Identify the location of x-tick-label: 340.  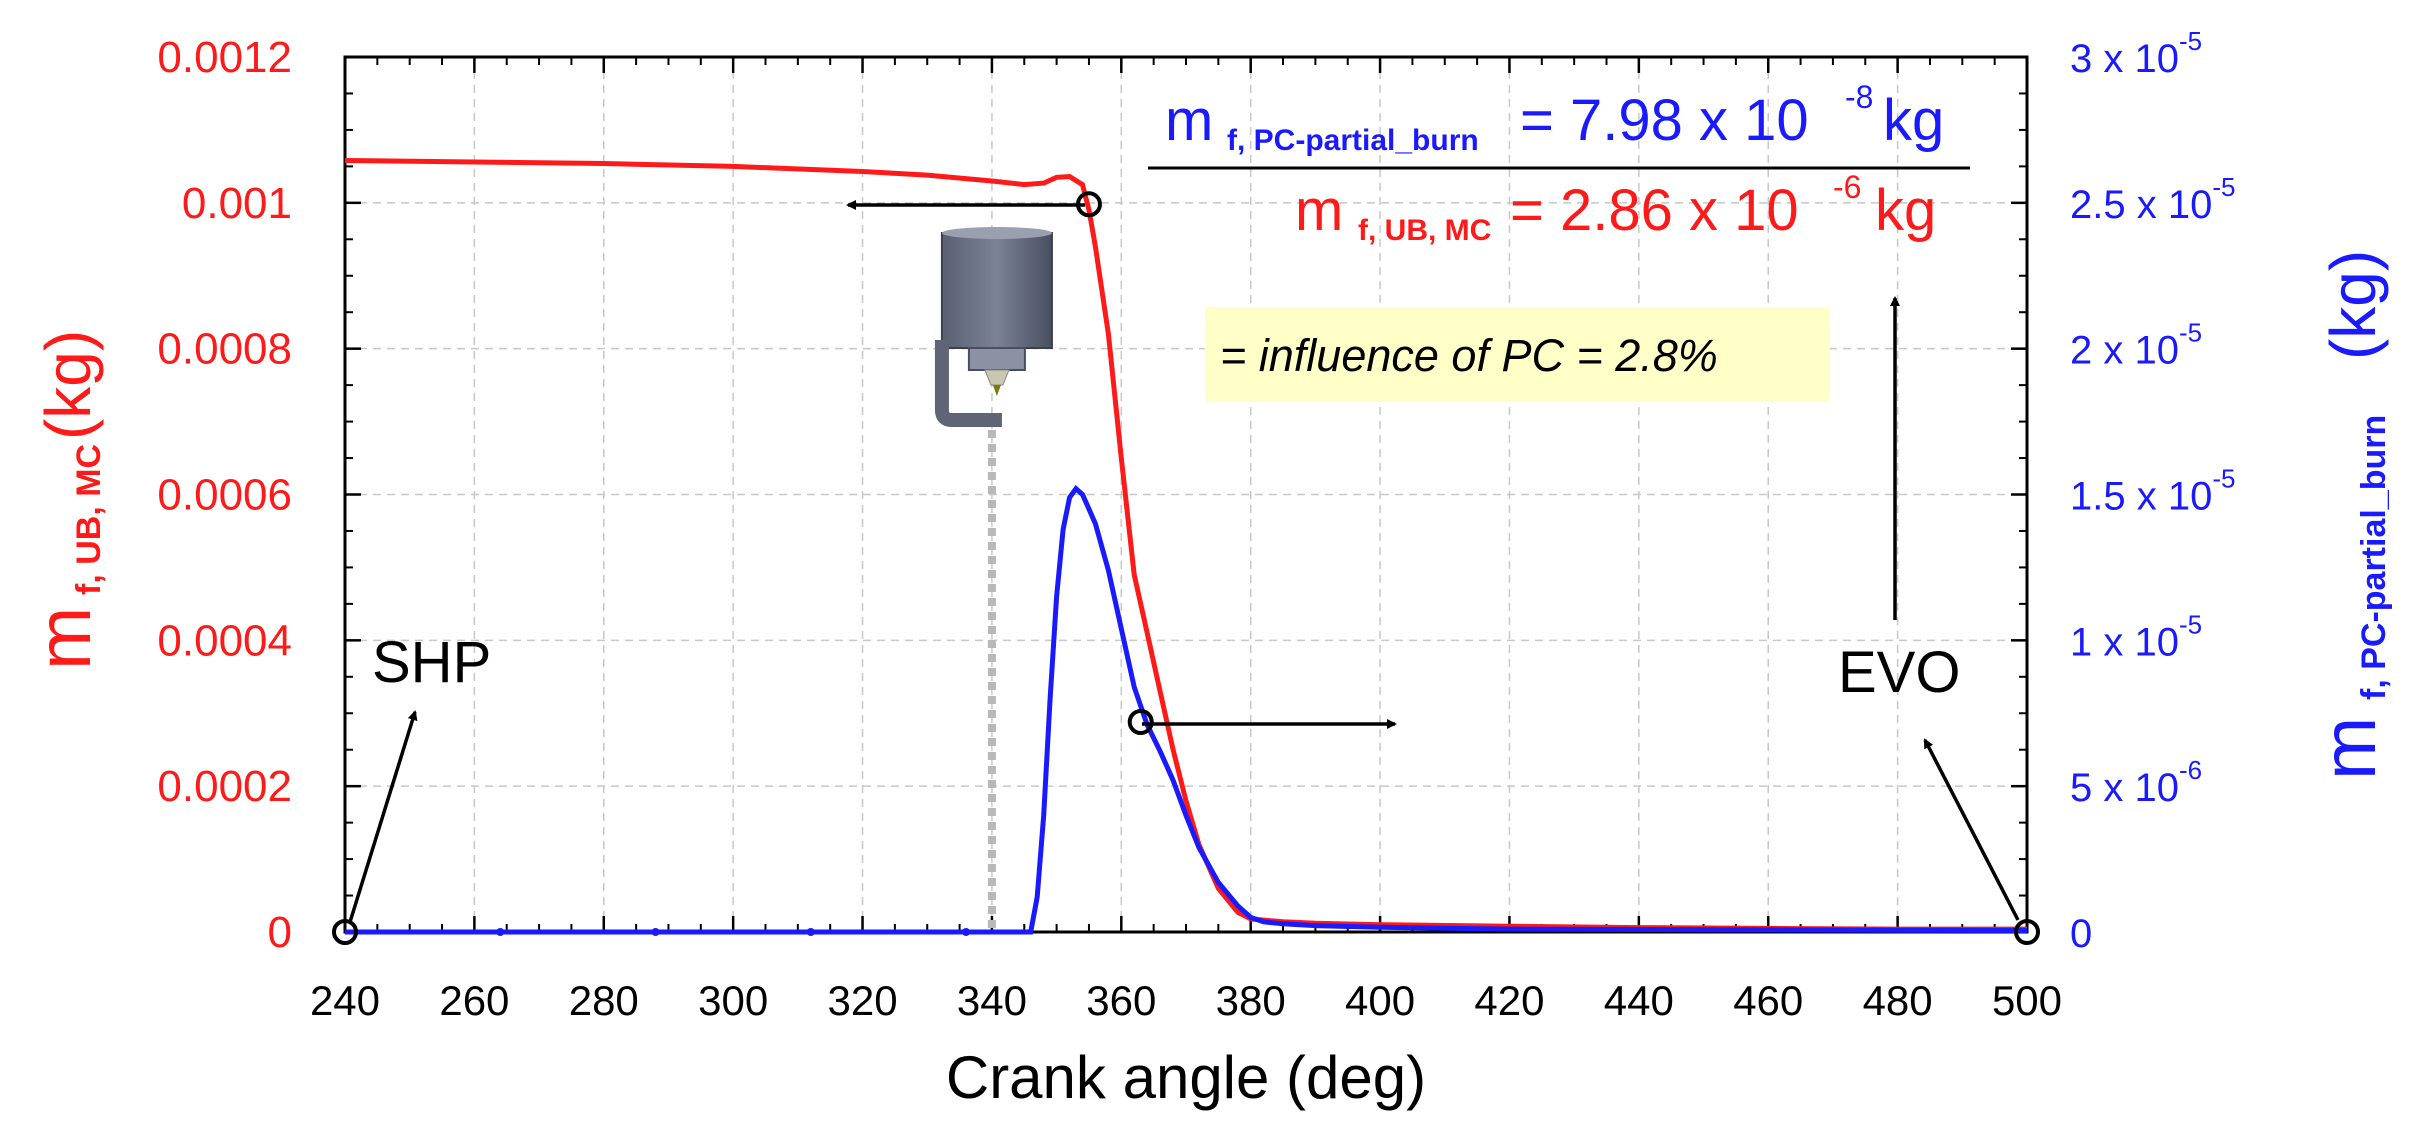
(992, 1000).